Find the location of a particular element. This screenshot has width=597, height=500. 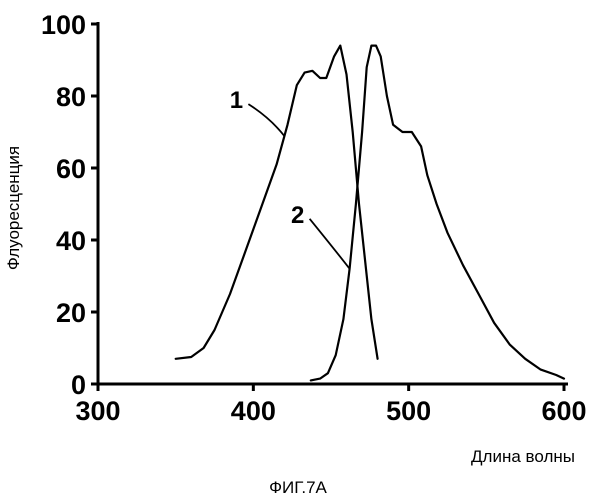

x-tick-label: 600 is located at coordinates (563, 411).